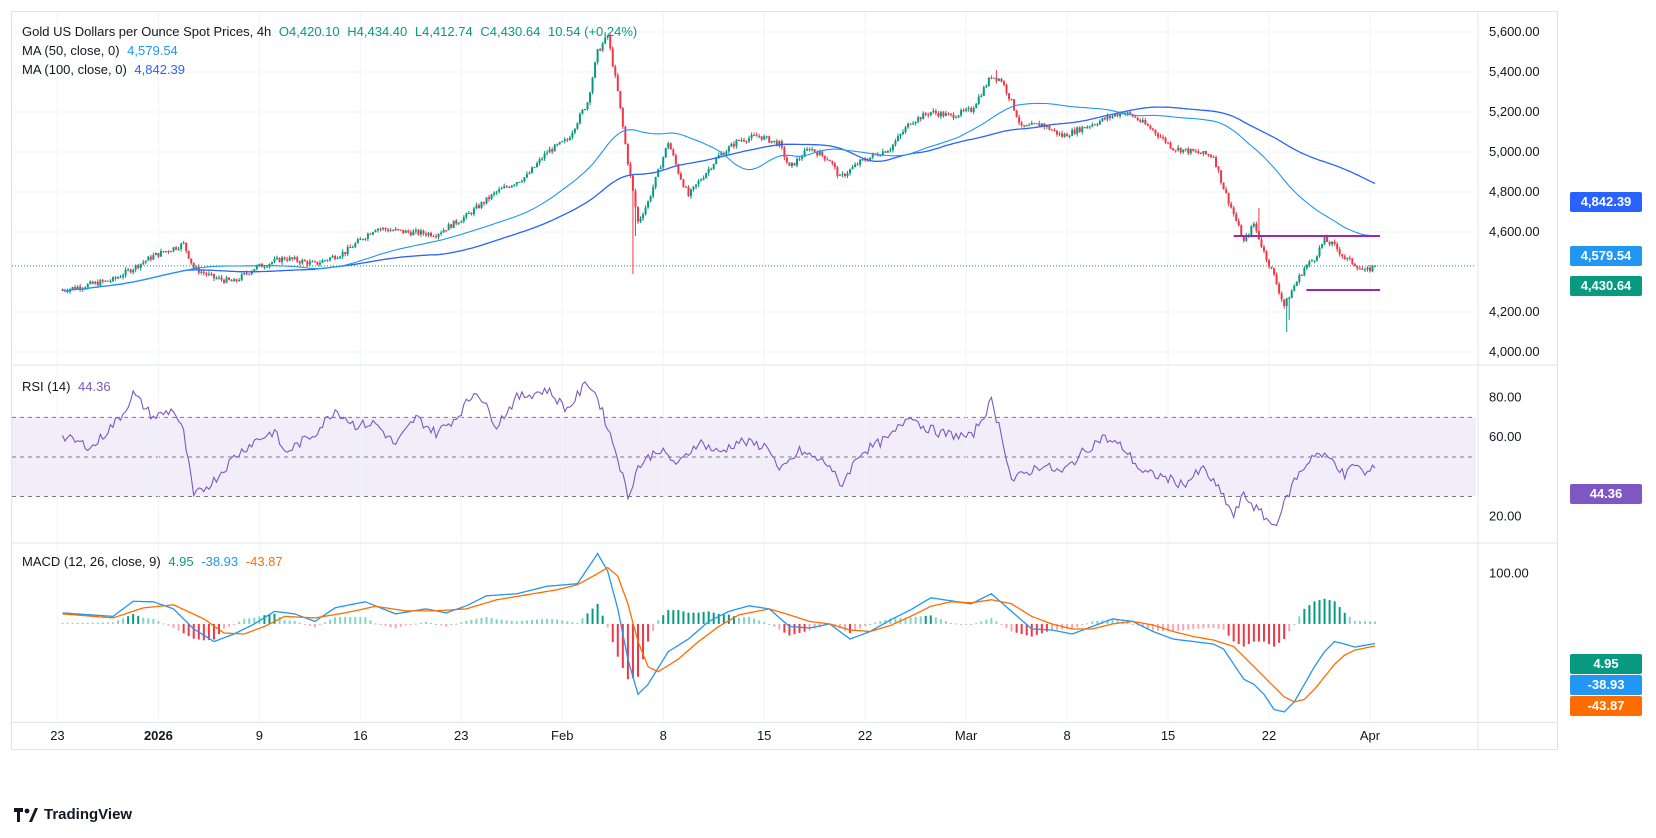  What do you see at coordinates (102, 50) in the screenshot?
I see `ma50-legend: MA (50, close, 0) 4,579.54` at bounding box center [102, 50].